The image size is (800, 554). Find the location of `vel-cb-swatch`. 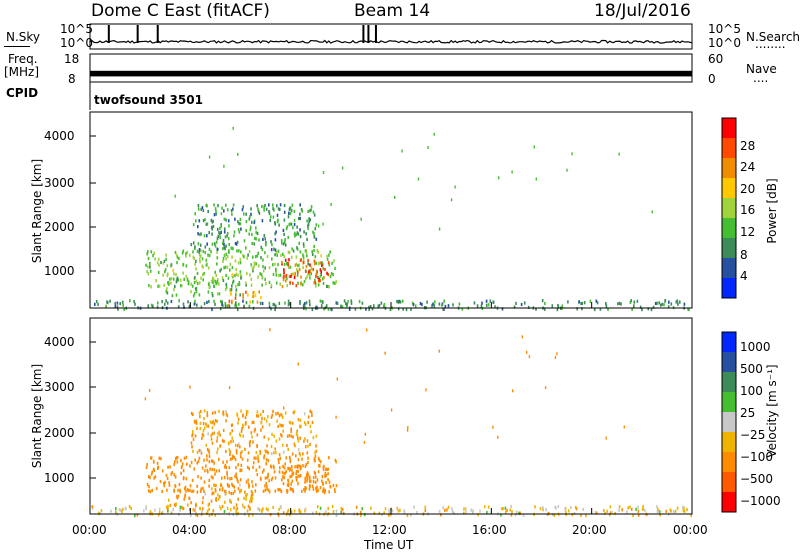

vel-cb-swatch is located at coordinates (729, 382).